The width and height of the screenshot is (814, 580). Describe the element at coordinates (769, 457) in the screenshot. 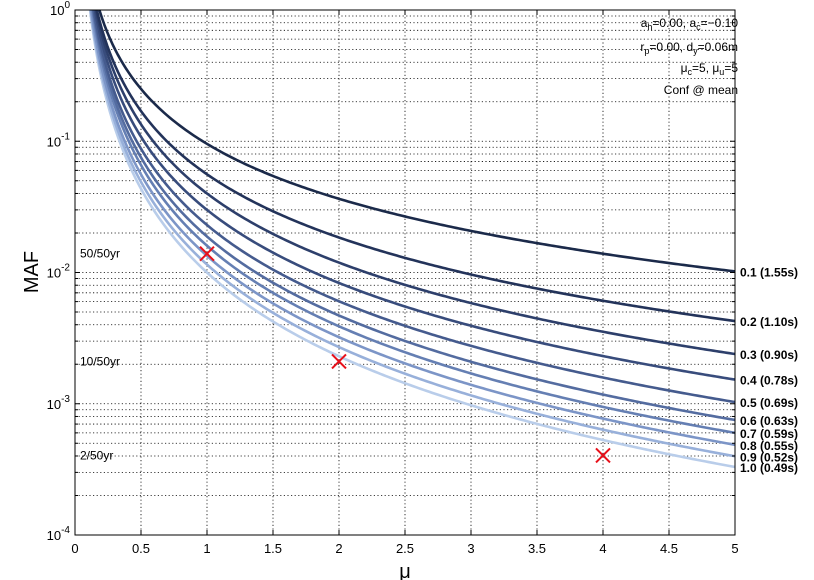

I see `series-label: 0.9 (0.52s)` at that location.